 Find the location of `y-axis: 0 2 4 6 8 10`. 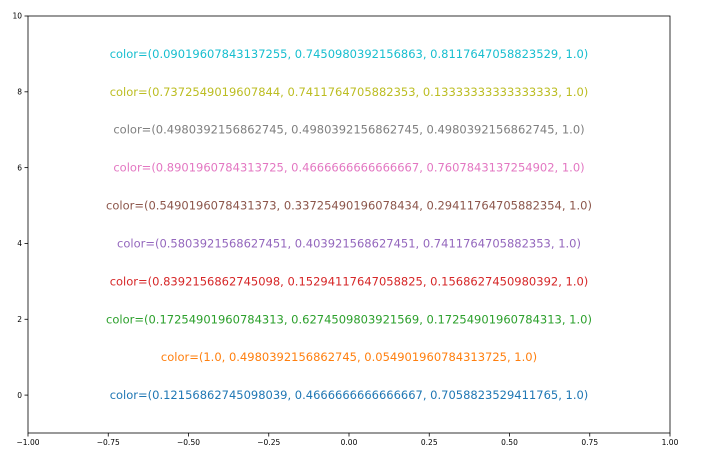

y-axis: 0 2 4 6 8 10 is located at coordinates (20, 206).